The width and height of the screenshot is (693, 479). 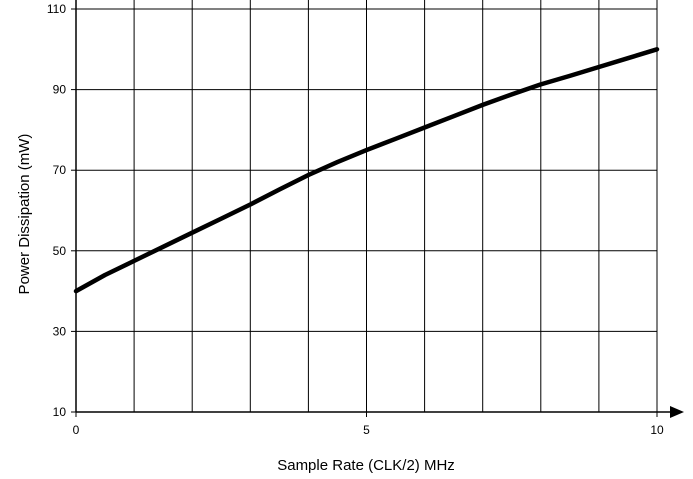 What do you see at coordinates (60, 90) in the screenshot?
I see `y-tick-label-4: 90` at bounding box center [60, 90].